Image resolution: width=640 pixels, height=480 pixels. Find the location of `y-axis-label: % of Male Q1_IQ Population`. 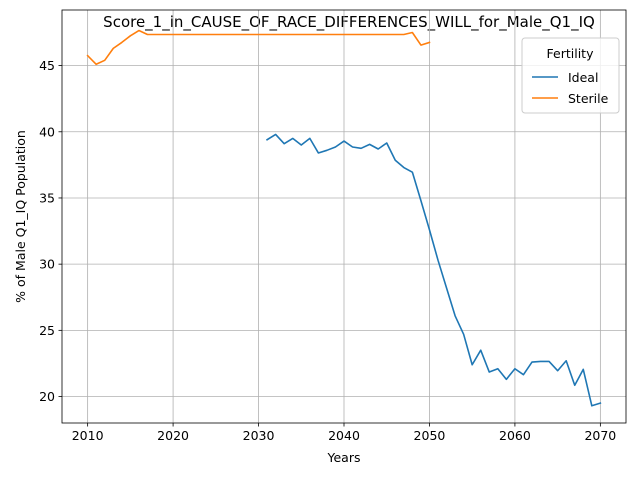

y-axis-label: % of Male Q1_IQ Population is located at coordinates (20, 216).